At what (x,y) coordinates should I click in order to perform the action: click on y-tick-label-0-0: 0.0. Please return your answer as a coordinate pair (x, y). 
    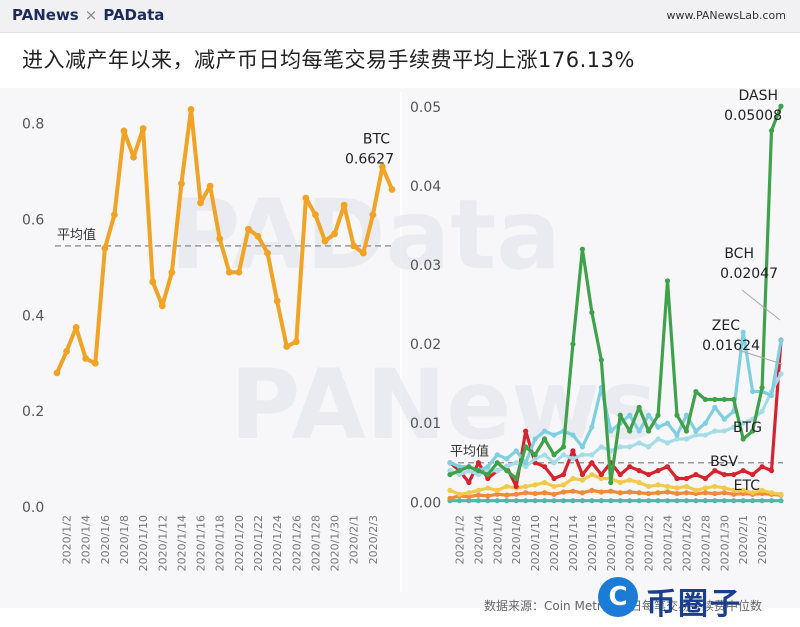
    Looking at the image, I should click on (33, 508).